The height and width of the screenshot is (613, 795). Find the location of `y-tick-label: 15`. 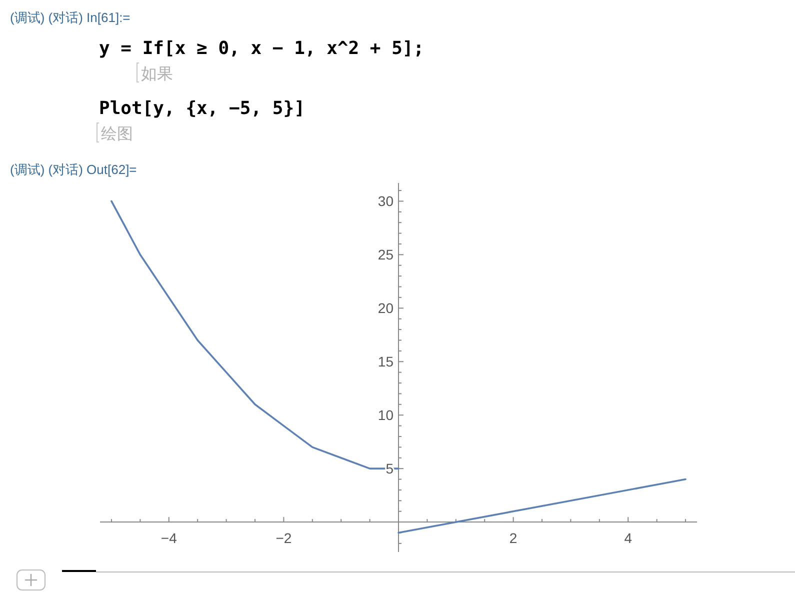

y-tick-label: 15 is located at coordinates (386, 362).